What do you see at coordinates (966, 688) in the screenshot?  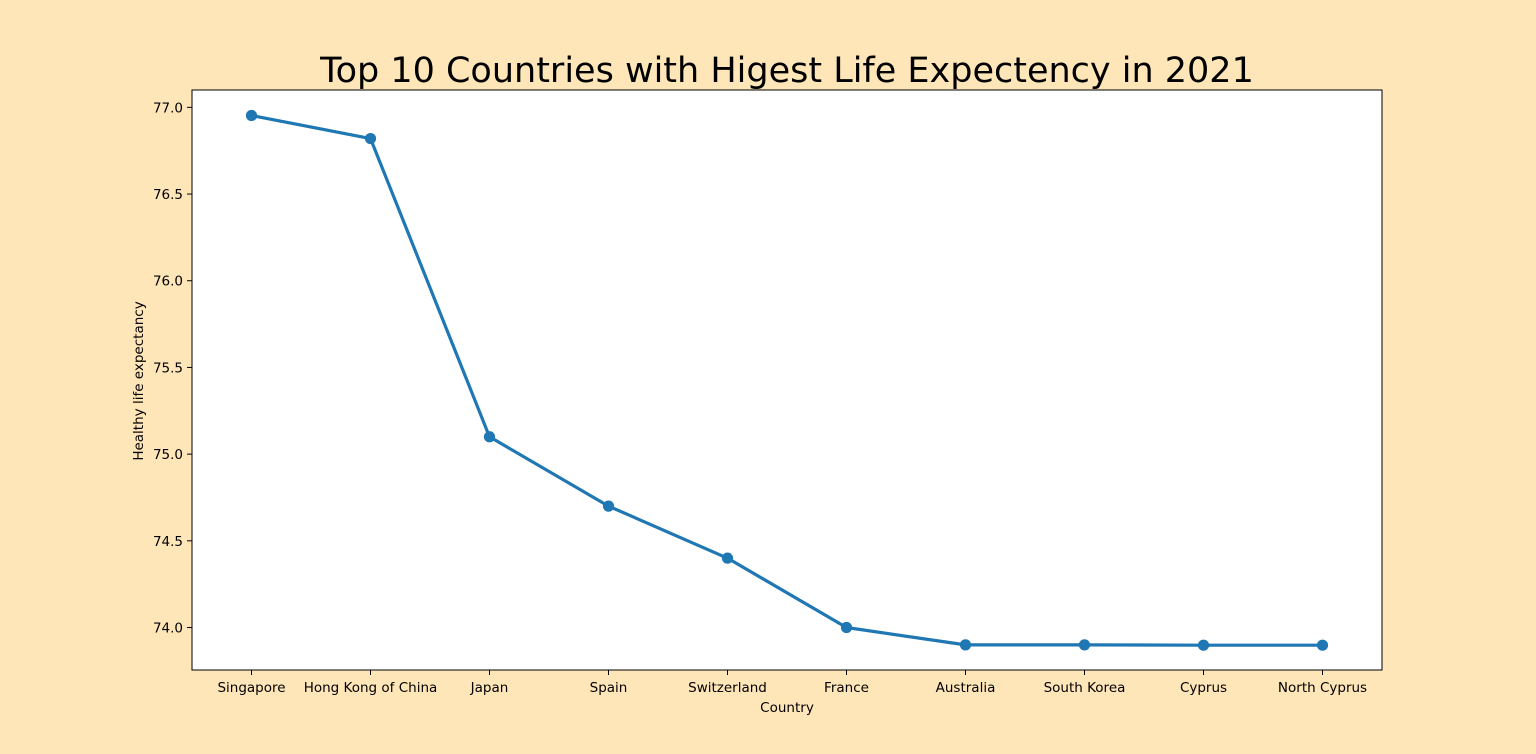 I see `x-tick-label: Australia` at bounding box center [966, 688].